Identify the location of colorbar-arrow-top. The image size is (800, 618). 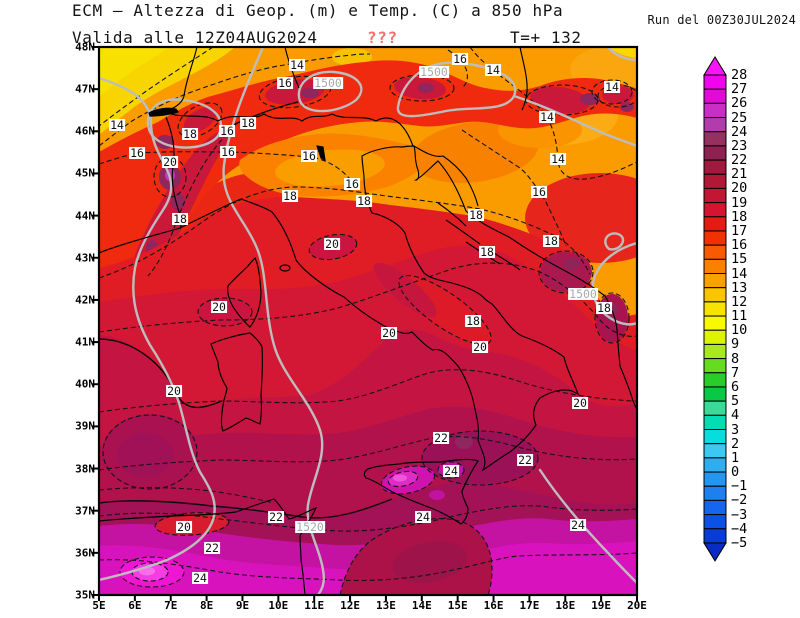
(715, 66).